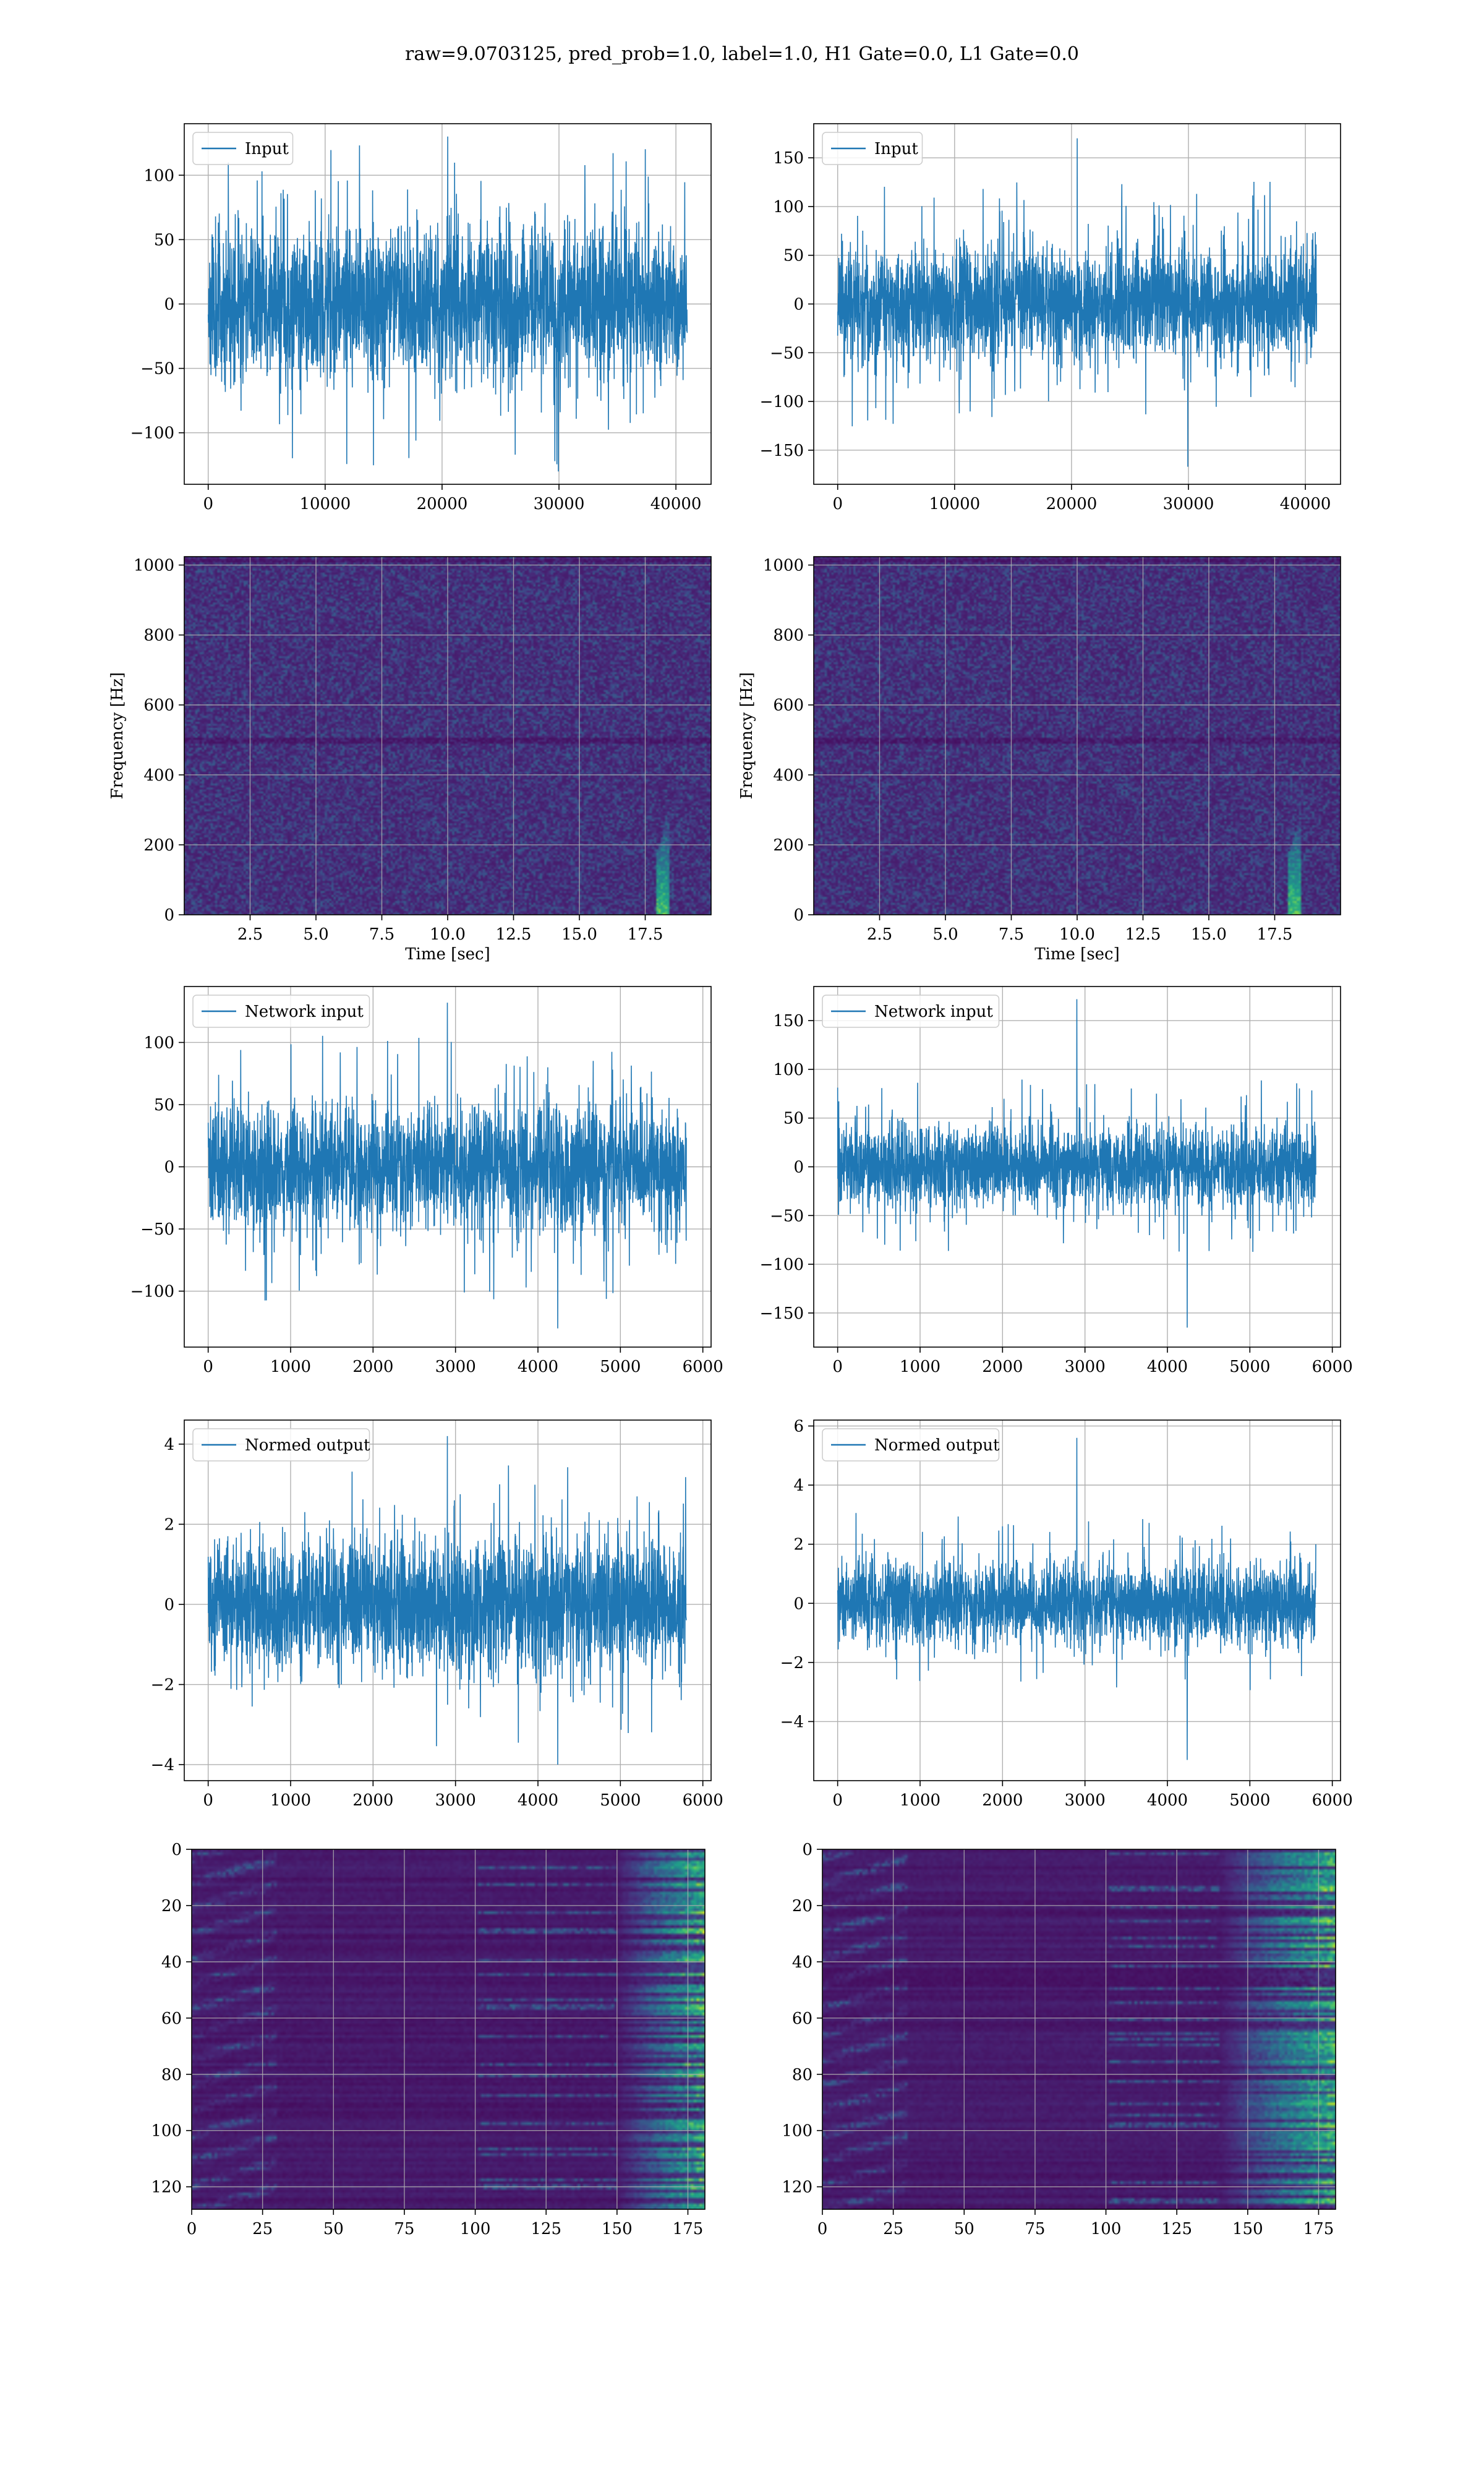 Image resolution: width=1484 pixels, height=2474 pixels. Describe the element at coordinates (798, 1427) in the screenshot. I see `y-tick-label: 6` at that location.